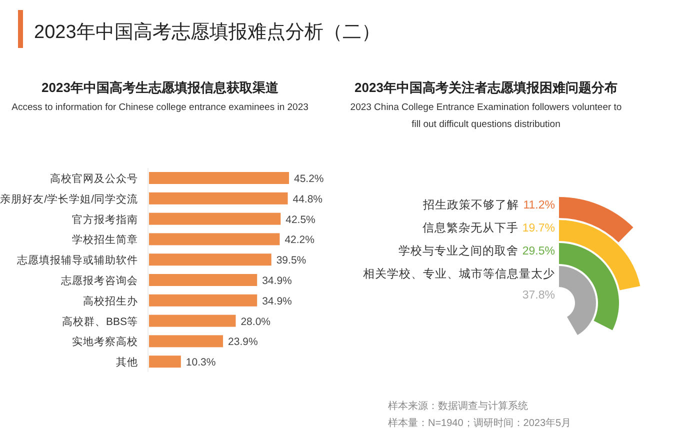 The image size is (691, 443). I want to click on y-tick-label: 高校群、BBS等, so click(100, 321).